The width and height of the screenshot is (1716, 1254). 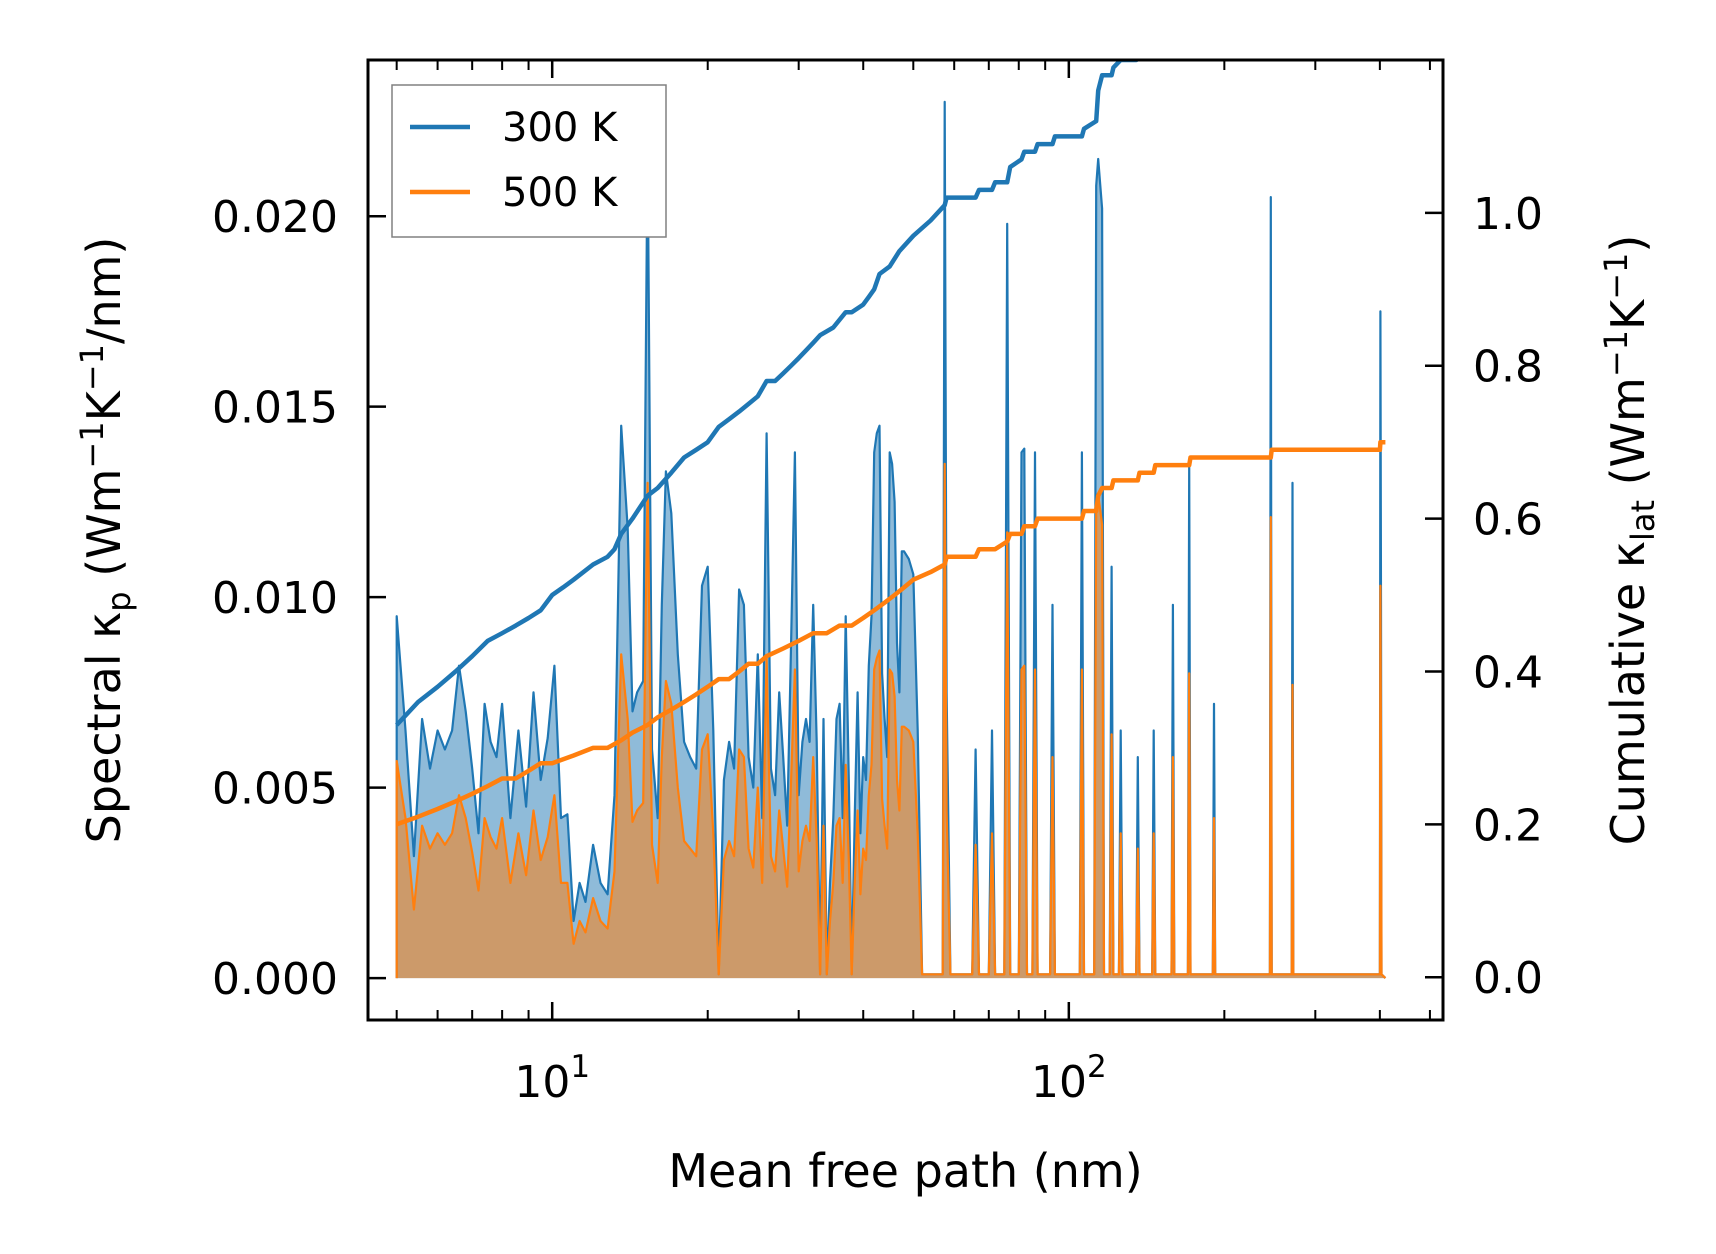 What do you see at coordinates (905, 1171) in the screenshot?
I see `x-axis-title: Mean free path (nm)` at bounding box center [905, 1171].